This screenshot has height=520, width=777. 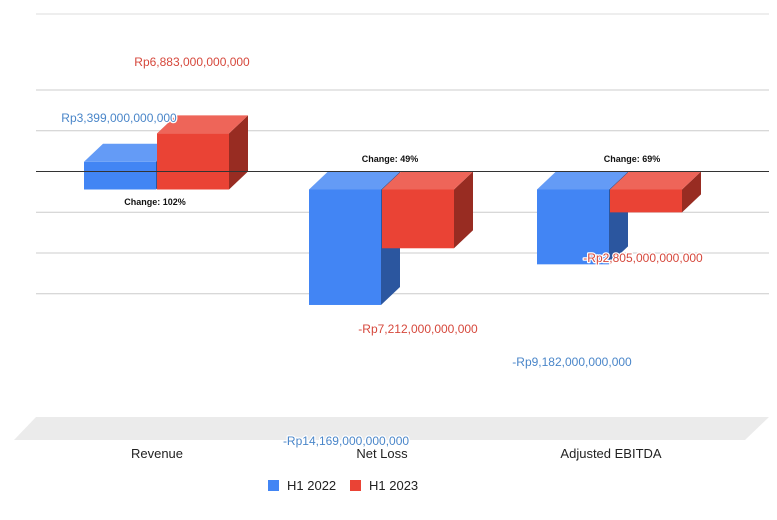 What do you see at coordinates (393, 485) in the screenshot?
I see `legend-label-h1-2023: H1 2023` at bounding box center [393, 485].